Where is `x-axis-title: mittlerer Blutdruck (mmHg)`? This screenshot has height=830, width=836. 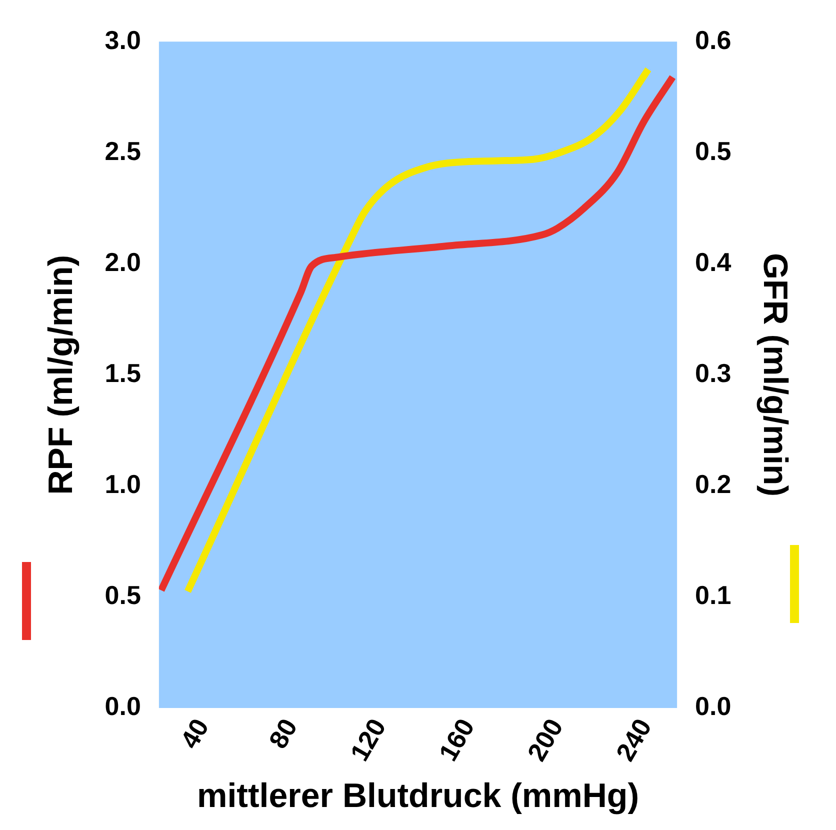
x-axis-title: mittlerer Blutdruck (mmHg) is located at coordinates (418, 795).